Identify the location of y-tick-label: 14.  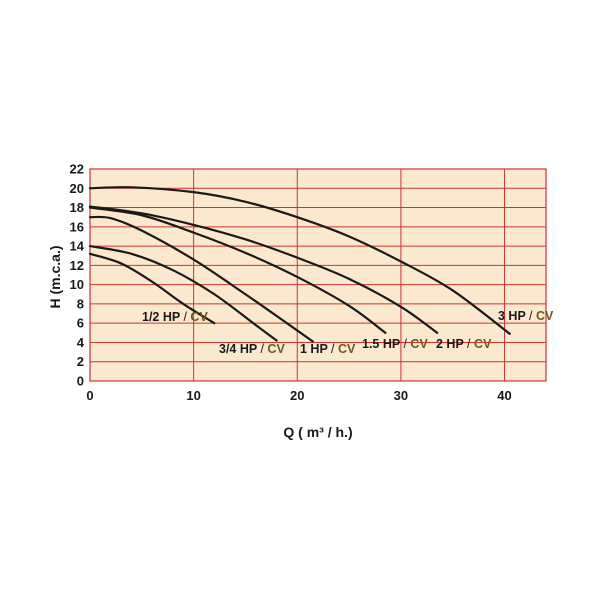
(77, 246).